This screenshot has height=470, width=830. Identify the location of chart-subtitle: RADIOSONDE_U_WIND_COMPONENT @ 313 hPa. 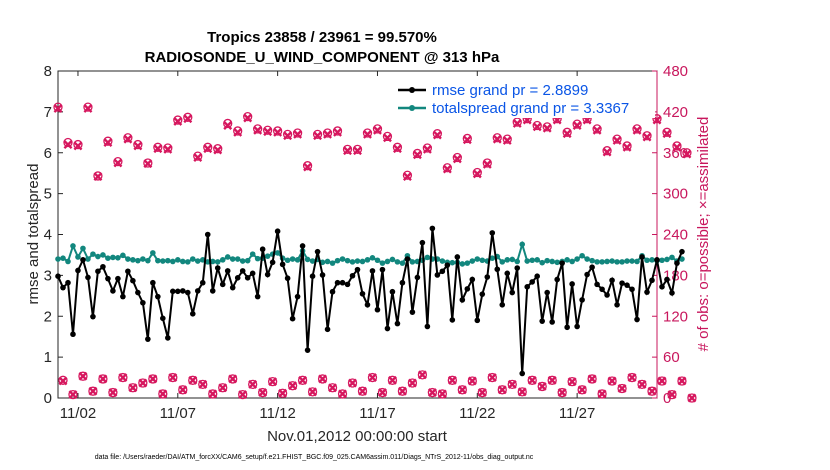
(322, 57).